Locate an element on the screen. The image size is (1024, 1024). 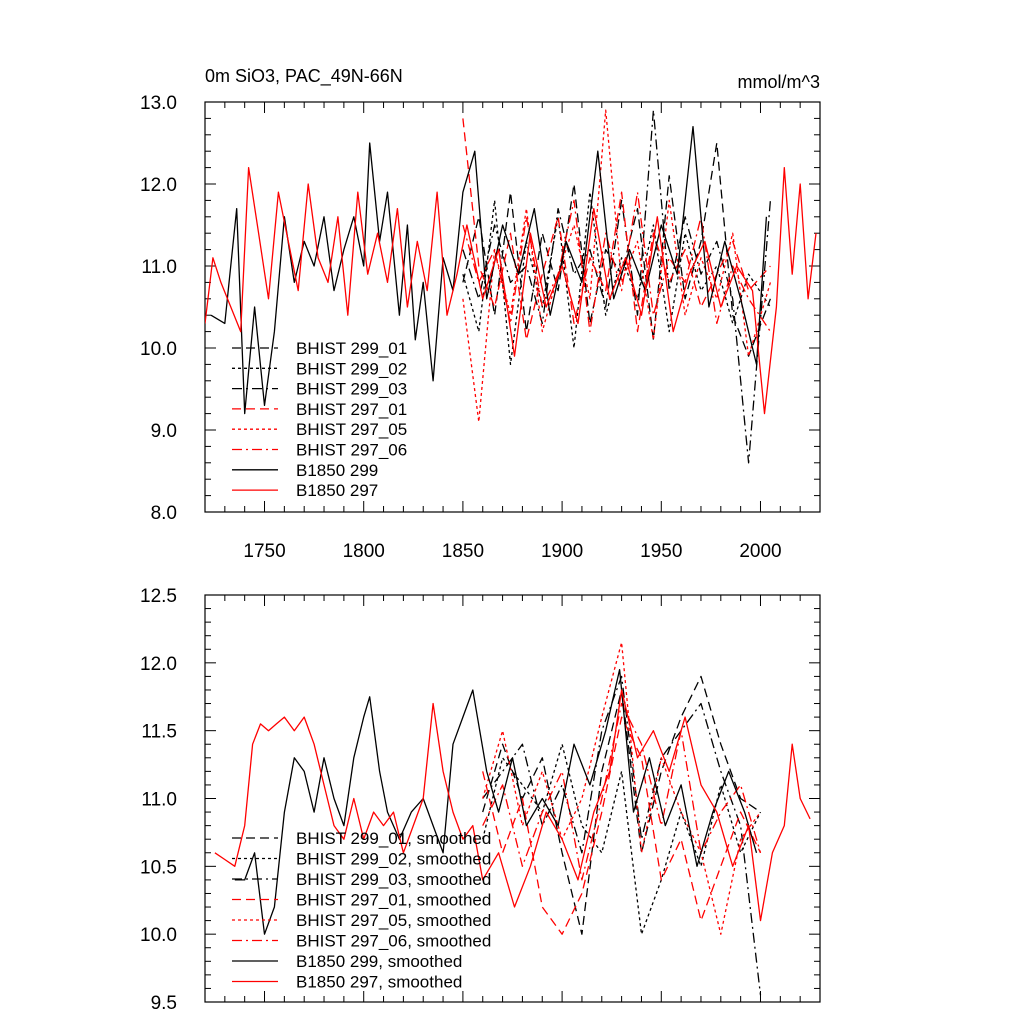
y-tick-label: 9.0 is located at coordinates (164, 431).